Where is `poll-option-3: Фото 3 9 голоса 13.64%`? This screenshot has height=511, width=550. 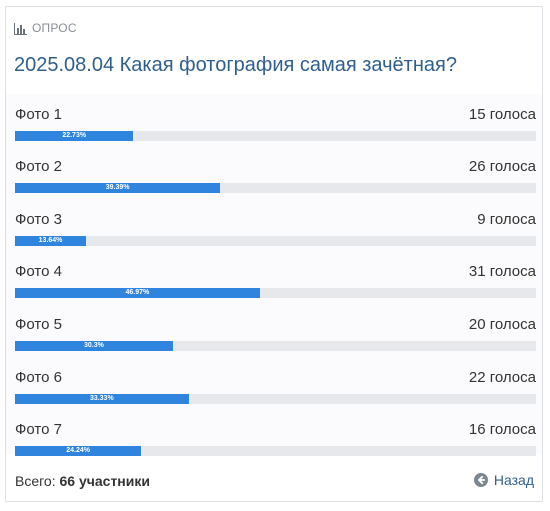
poll-option-3: Фото 3 9 голоса 13.64% is located at coordinates (275, 226).